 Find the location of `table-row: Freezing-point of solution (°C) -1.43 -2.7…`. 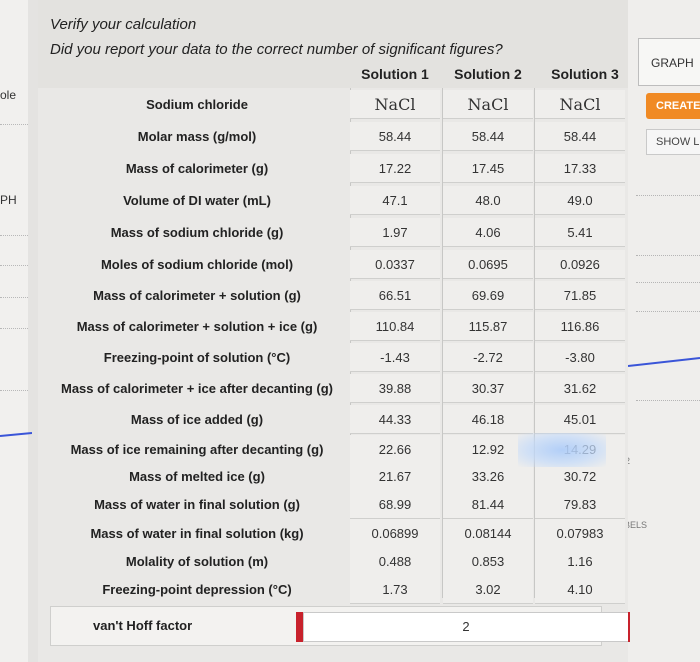

table-row: Freezing-point of solution (°C) -1.43 -2.7… is located at coordinates (333, 357).